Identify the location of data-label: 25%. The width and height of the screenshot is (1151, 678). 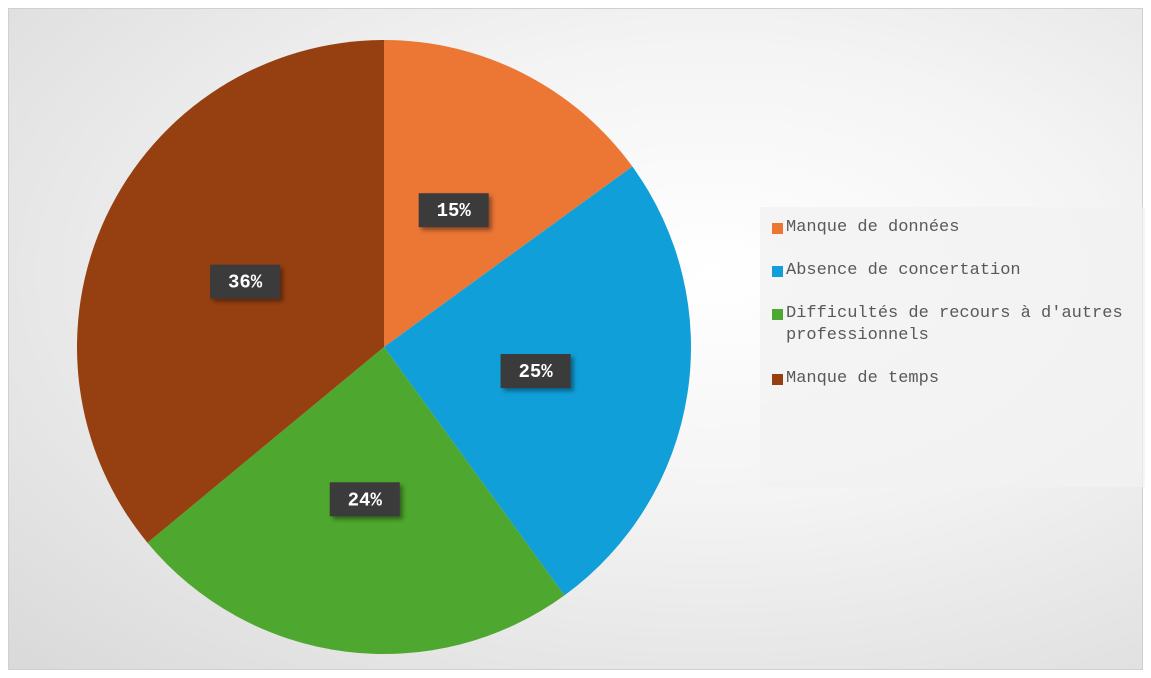
(536, 372).